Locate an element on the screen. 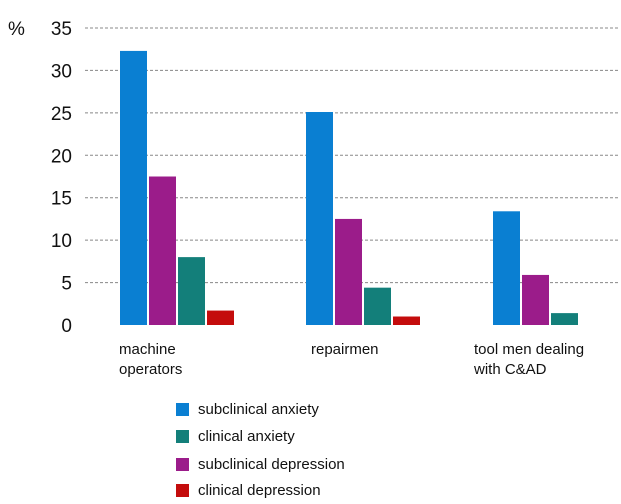 The width and height of the screenshot is (621, 504). y-tick-label: 35 is located at coordinates (61, 29).